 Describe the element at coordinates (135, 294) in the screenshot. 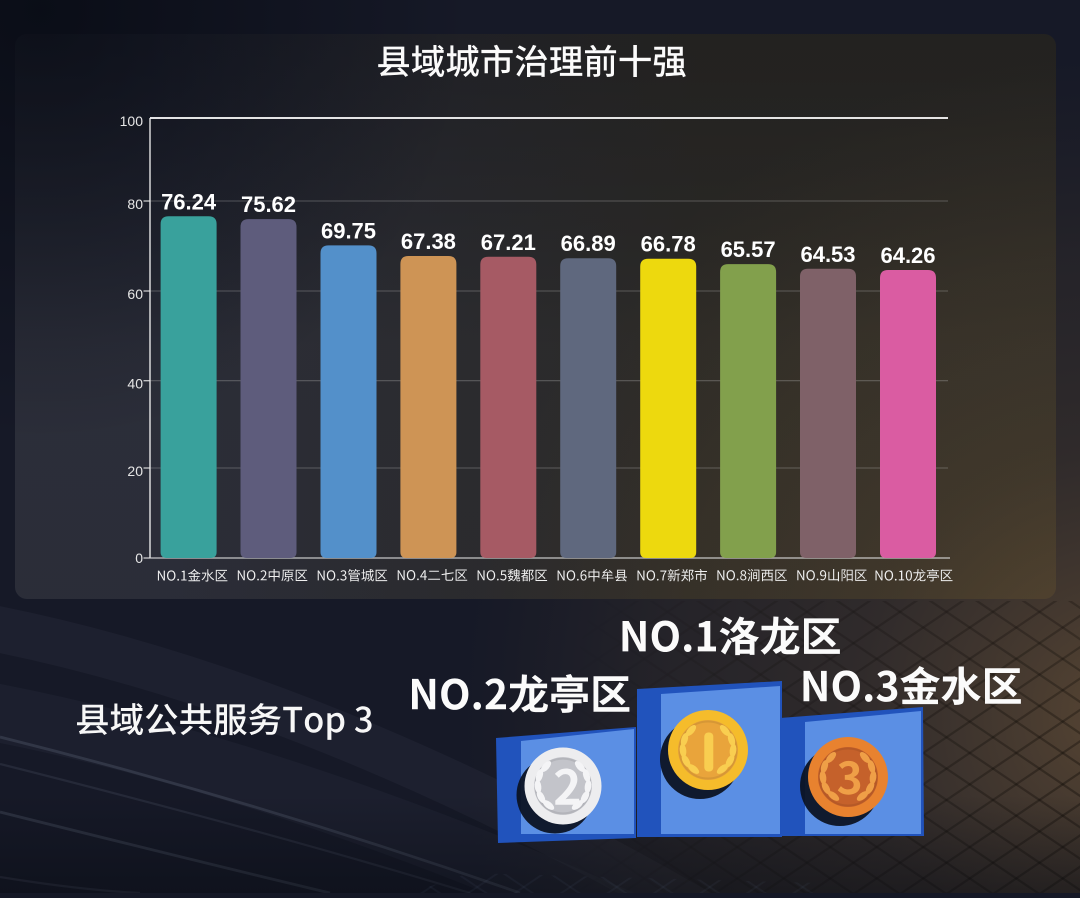

I see `svg-text: 60` at that location.